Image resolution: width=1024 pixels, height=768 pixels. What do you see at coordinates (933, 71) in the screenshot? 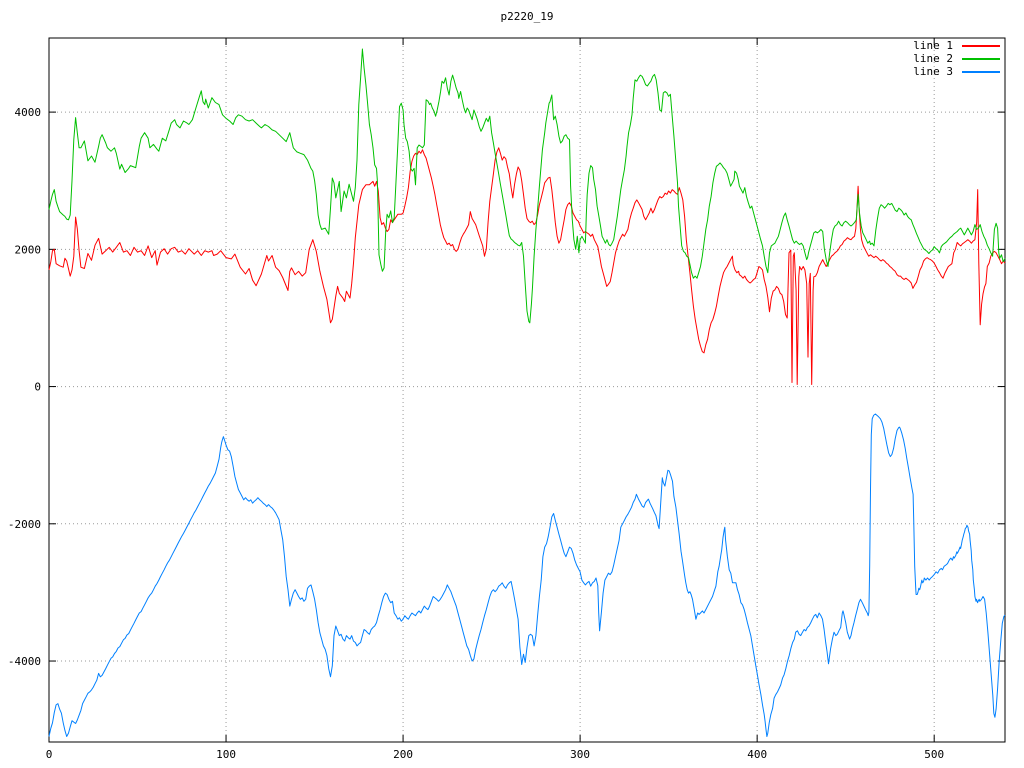
I see `legend-label: line 3` at bounding box center [933, 71].